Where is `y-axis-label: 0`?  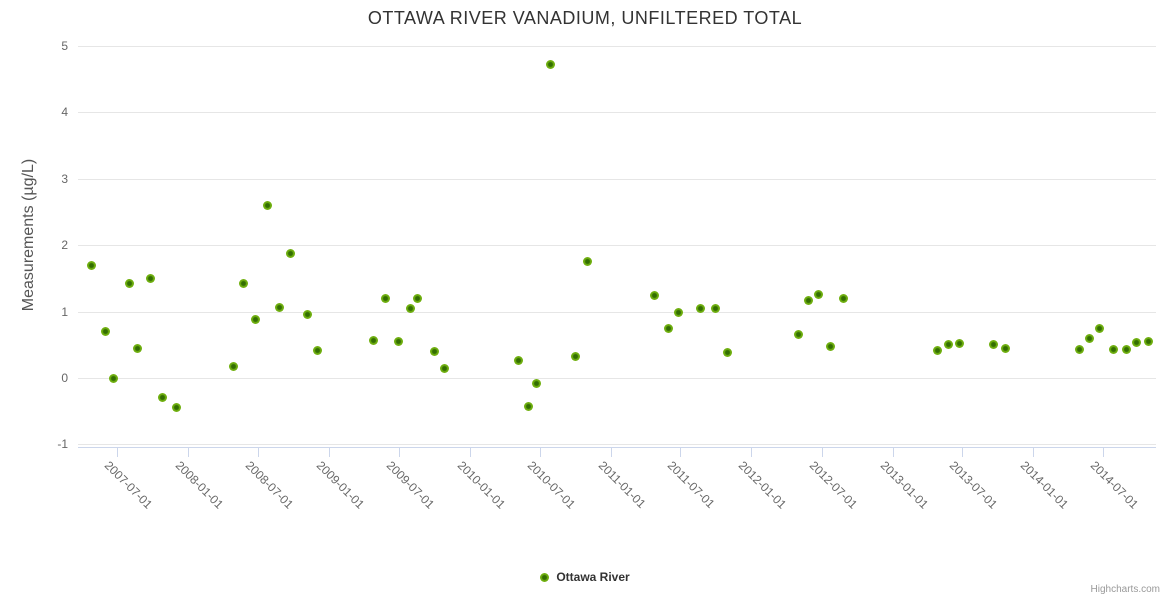 y-axis-label: 0 is located at coordinates (64, 378).